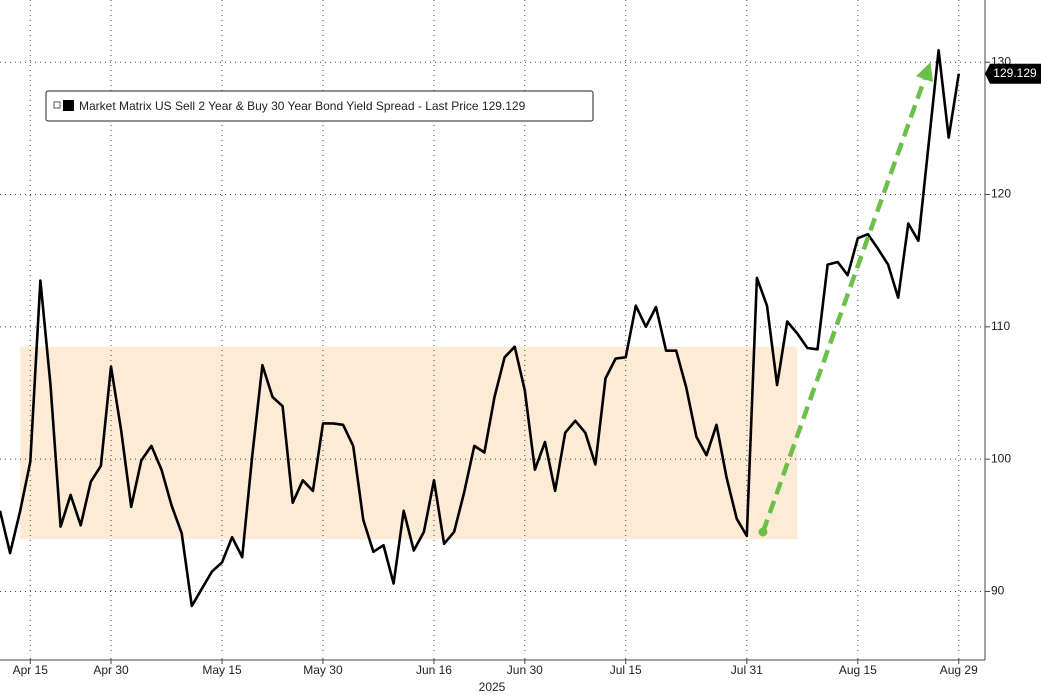 The width and height of the screenshot is (1041, 695). What do you see at coordinates (323, 670) in the screenshot?
I see `x-tick-label: May 30` at bounding box center [323, 670].